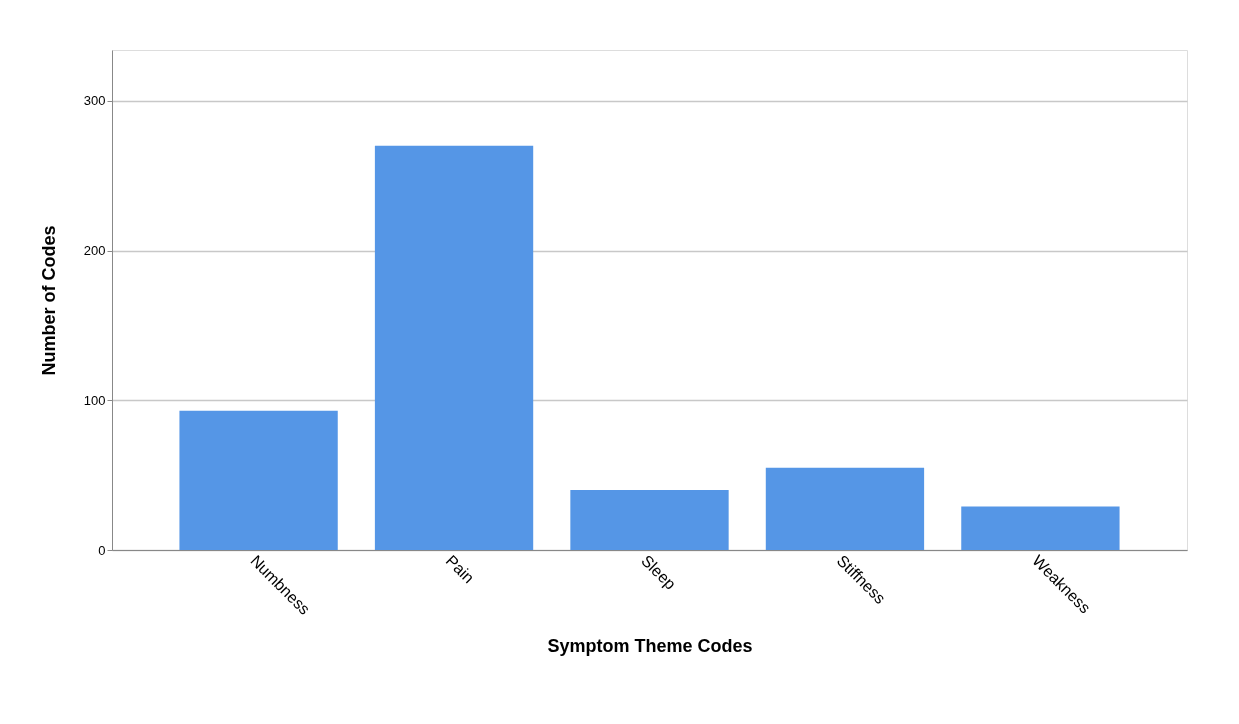  I want to click on y-tick-label: 300, so click(94, 101).